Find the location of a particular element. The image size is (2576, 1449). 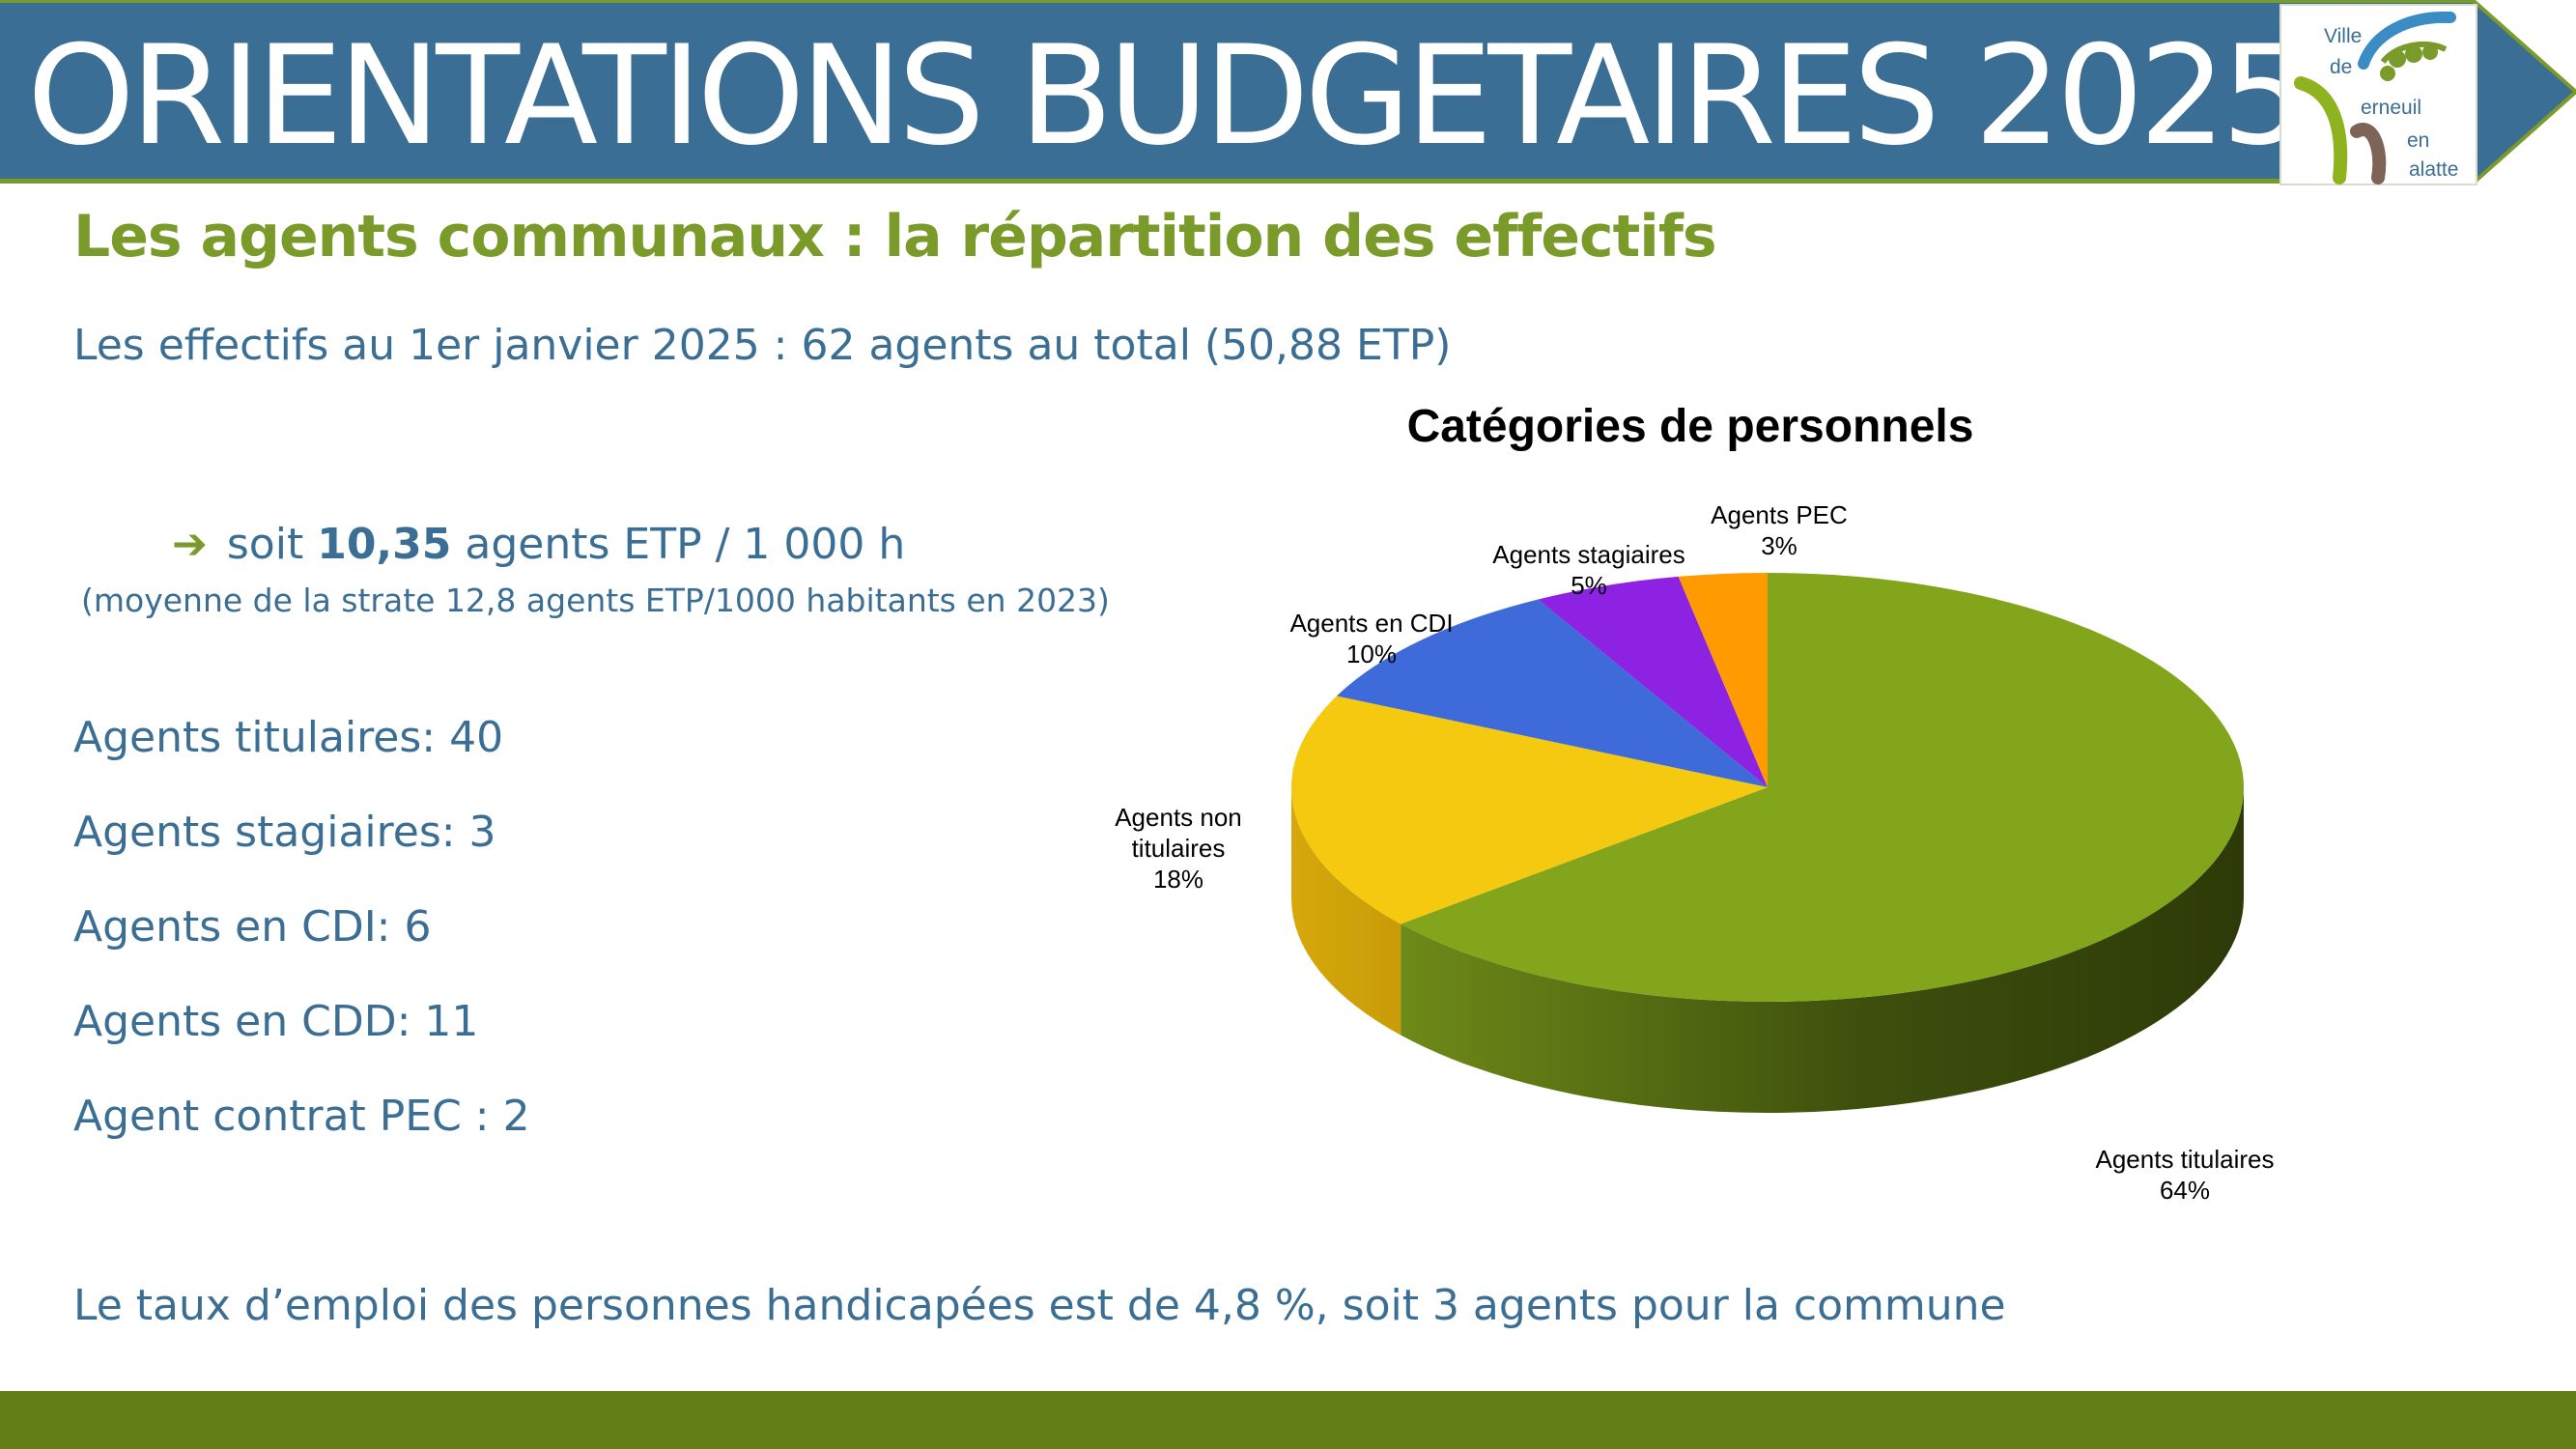

pie-label-cdi: Agents en CDI 10% is located at coordinates (1371, 638).